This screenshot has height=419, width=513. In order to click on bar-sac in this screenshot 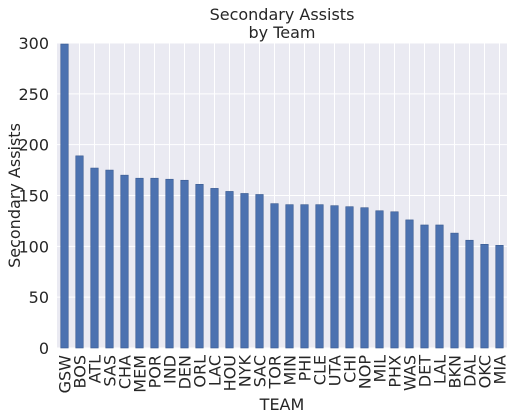, I will do `click(259, 271)`.